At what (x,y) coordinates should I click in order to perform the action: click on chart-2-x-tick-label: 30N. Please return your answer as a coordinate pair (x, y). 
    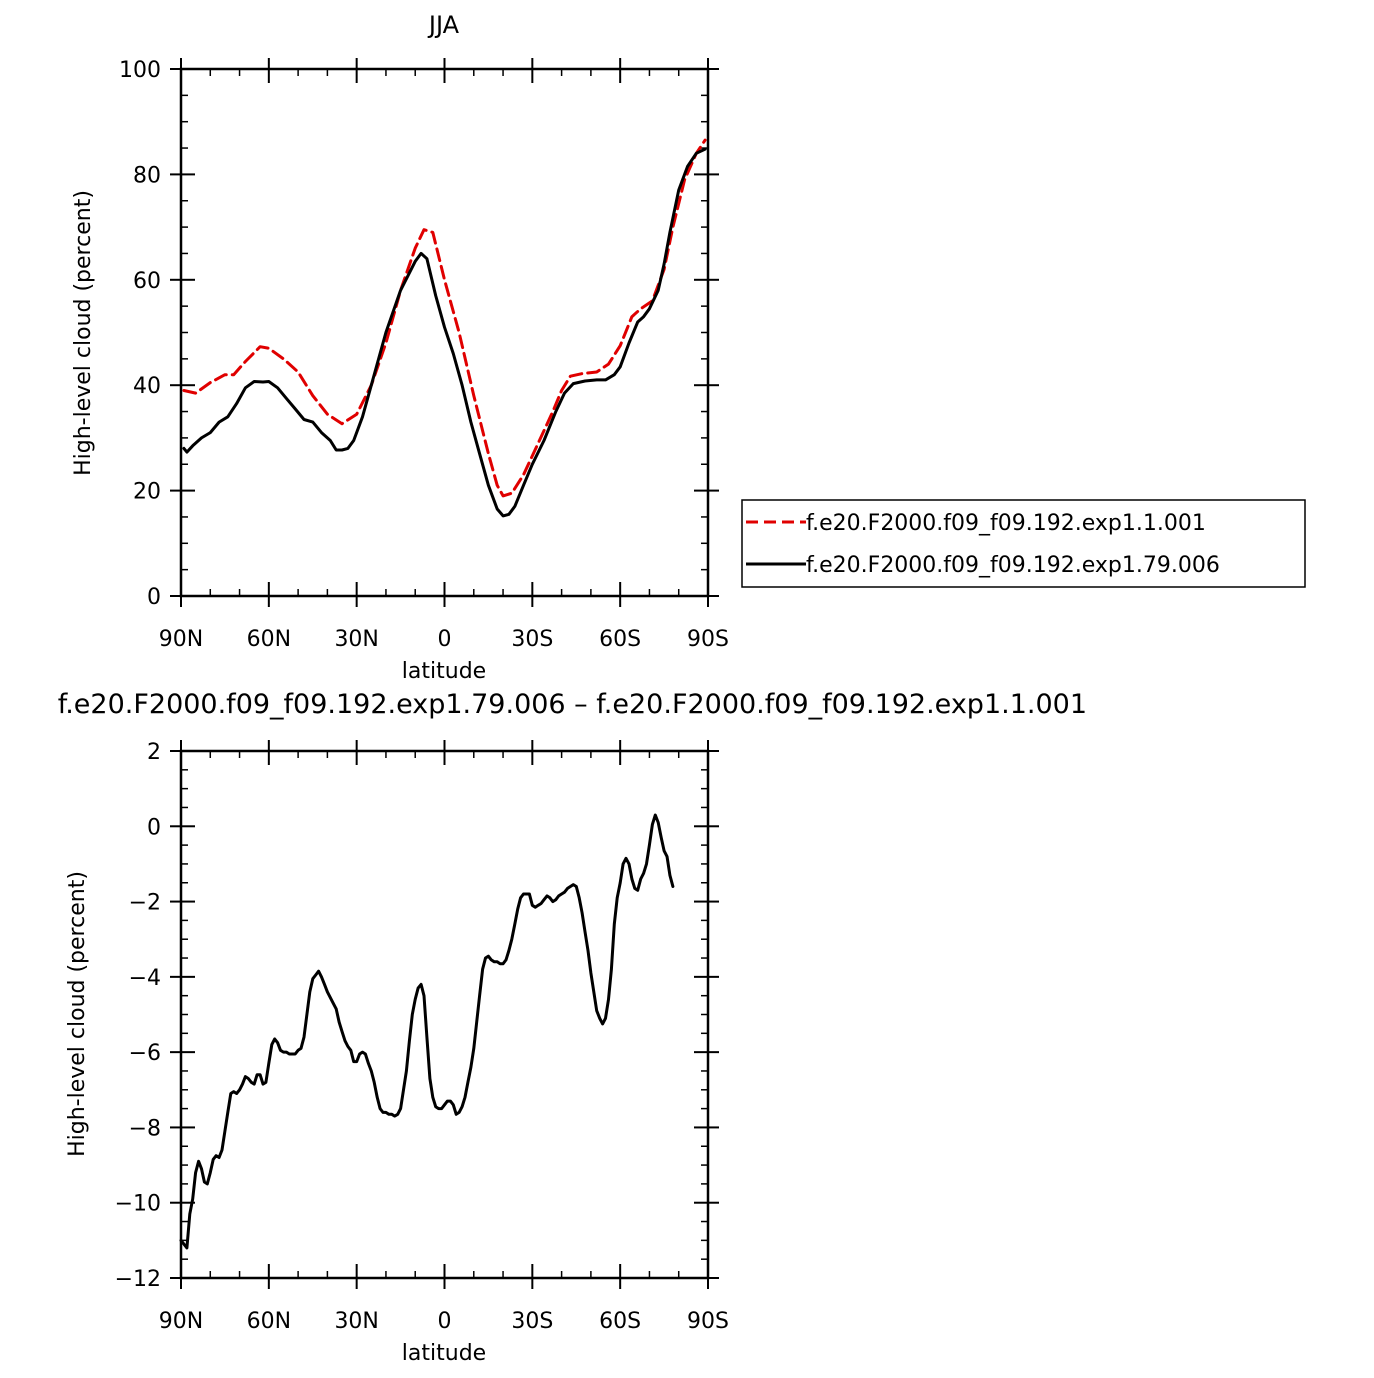
    Looking at the image, I should click on (356, 1321).